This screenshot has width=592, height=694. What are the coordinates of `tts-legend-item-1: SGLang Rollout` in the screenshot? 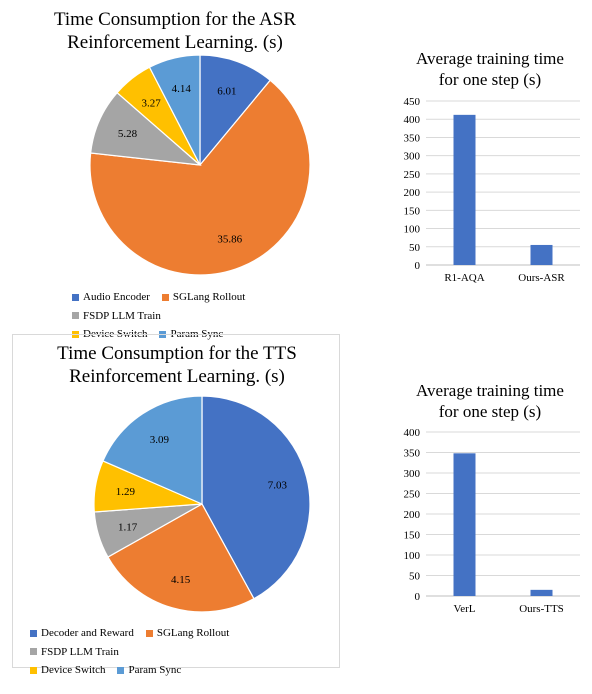 It's located at (187, 633).